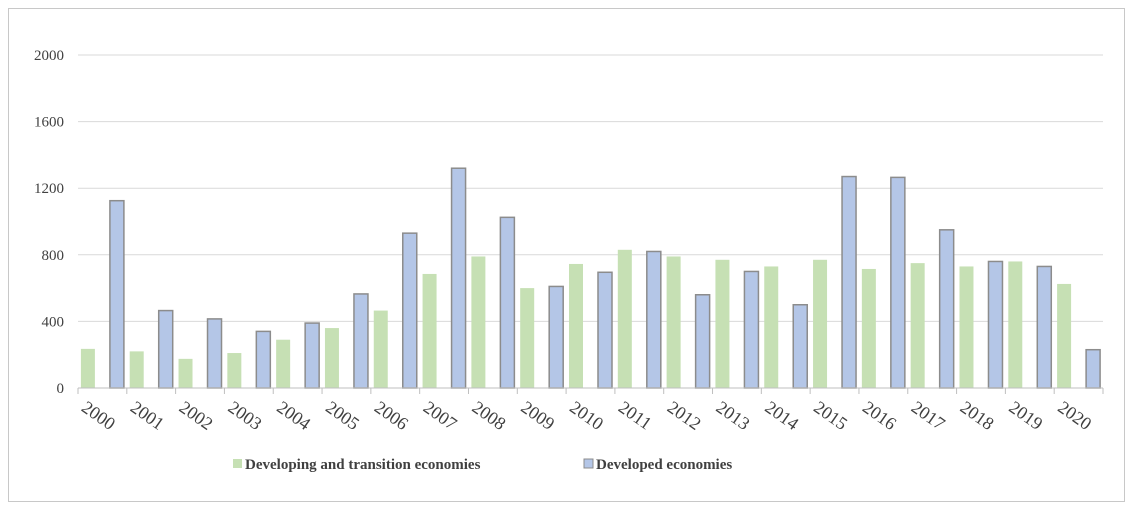 The image size is (1133, 510). What do you see at coordinates (820, 323) in the screenshot?
I see `bar-developing-2015` at bounding box center [820, 323].